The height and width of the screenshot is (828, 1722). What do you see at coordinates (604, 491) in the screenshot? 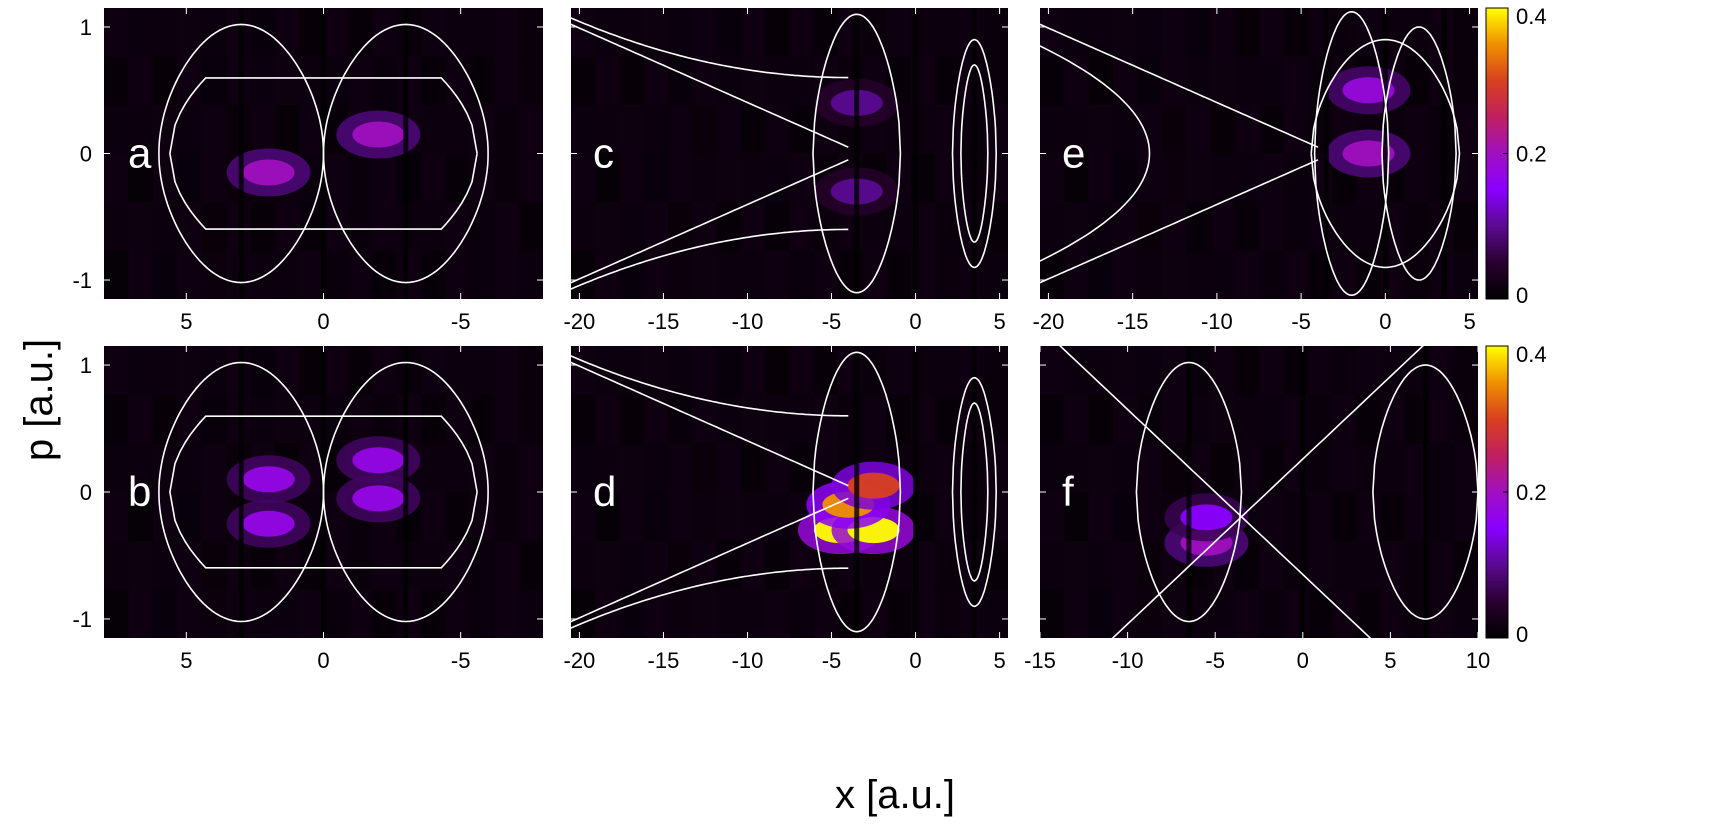
I see `panel-label: d` at bounding box center [604, 491].